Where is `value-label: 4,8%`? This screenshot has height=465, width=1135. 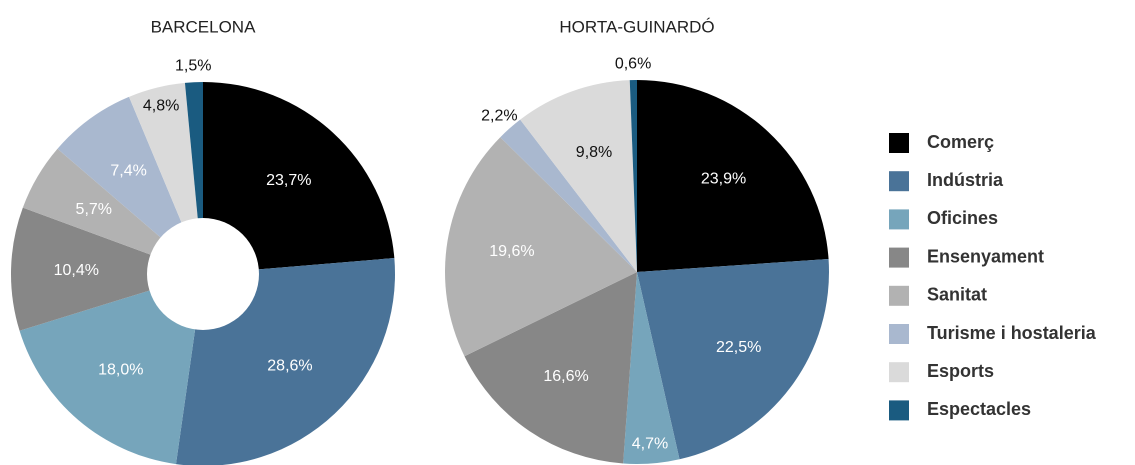
value-label: 4,8% is located at coordinates (161, 106).